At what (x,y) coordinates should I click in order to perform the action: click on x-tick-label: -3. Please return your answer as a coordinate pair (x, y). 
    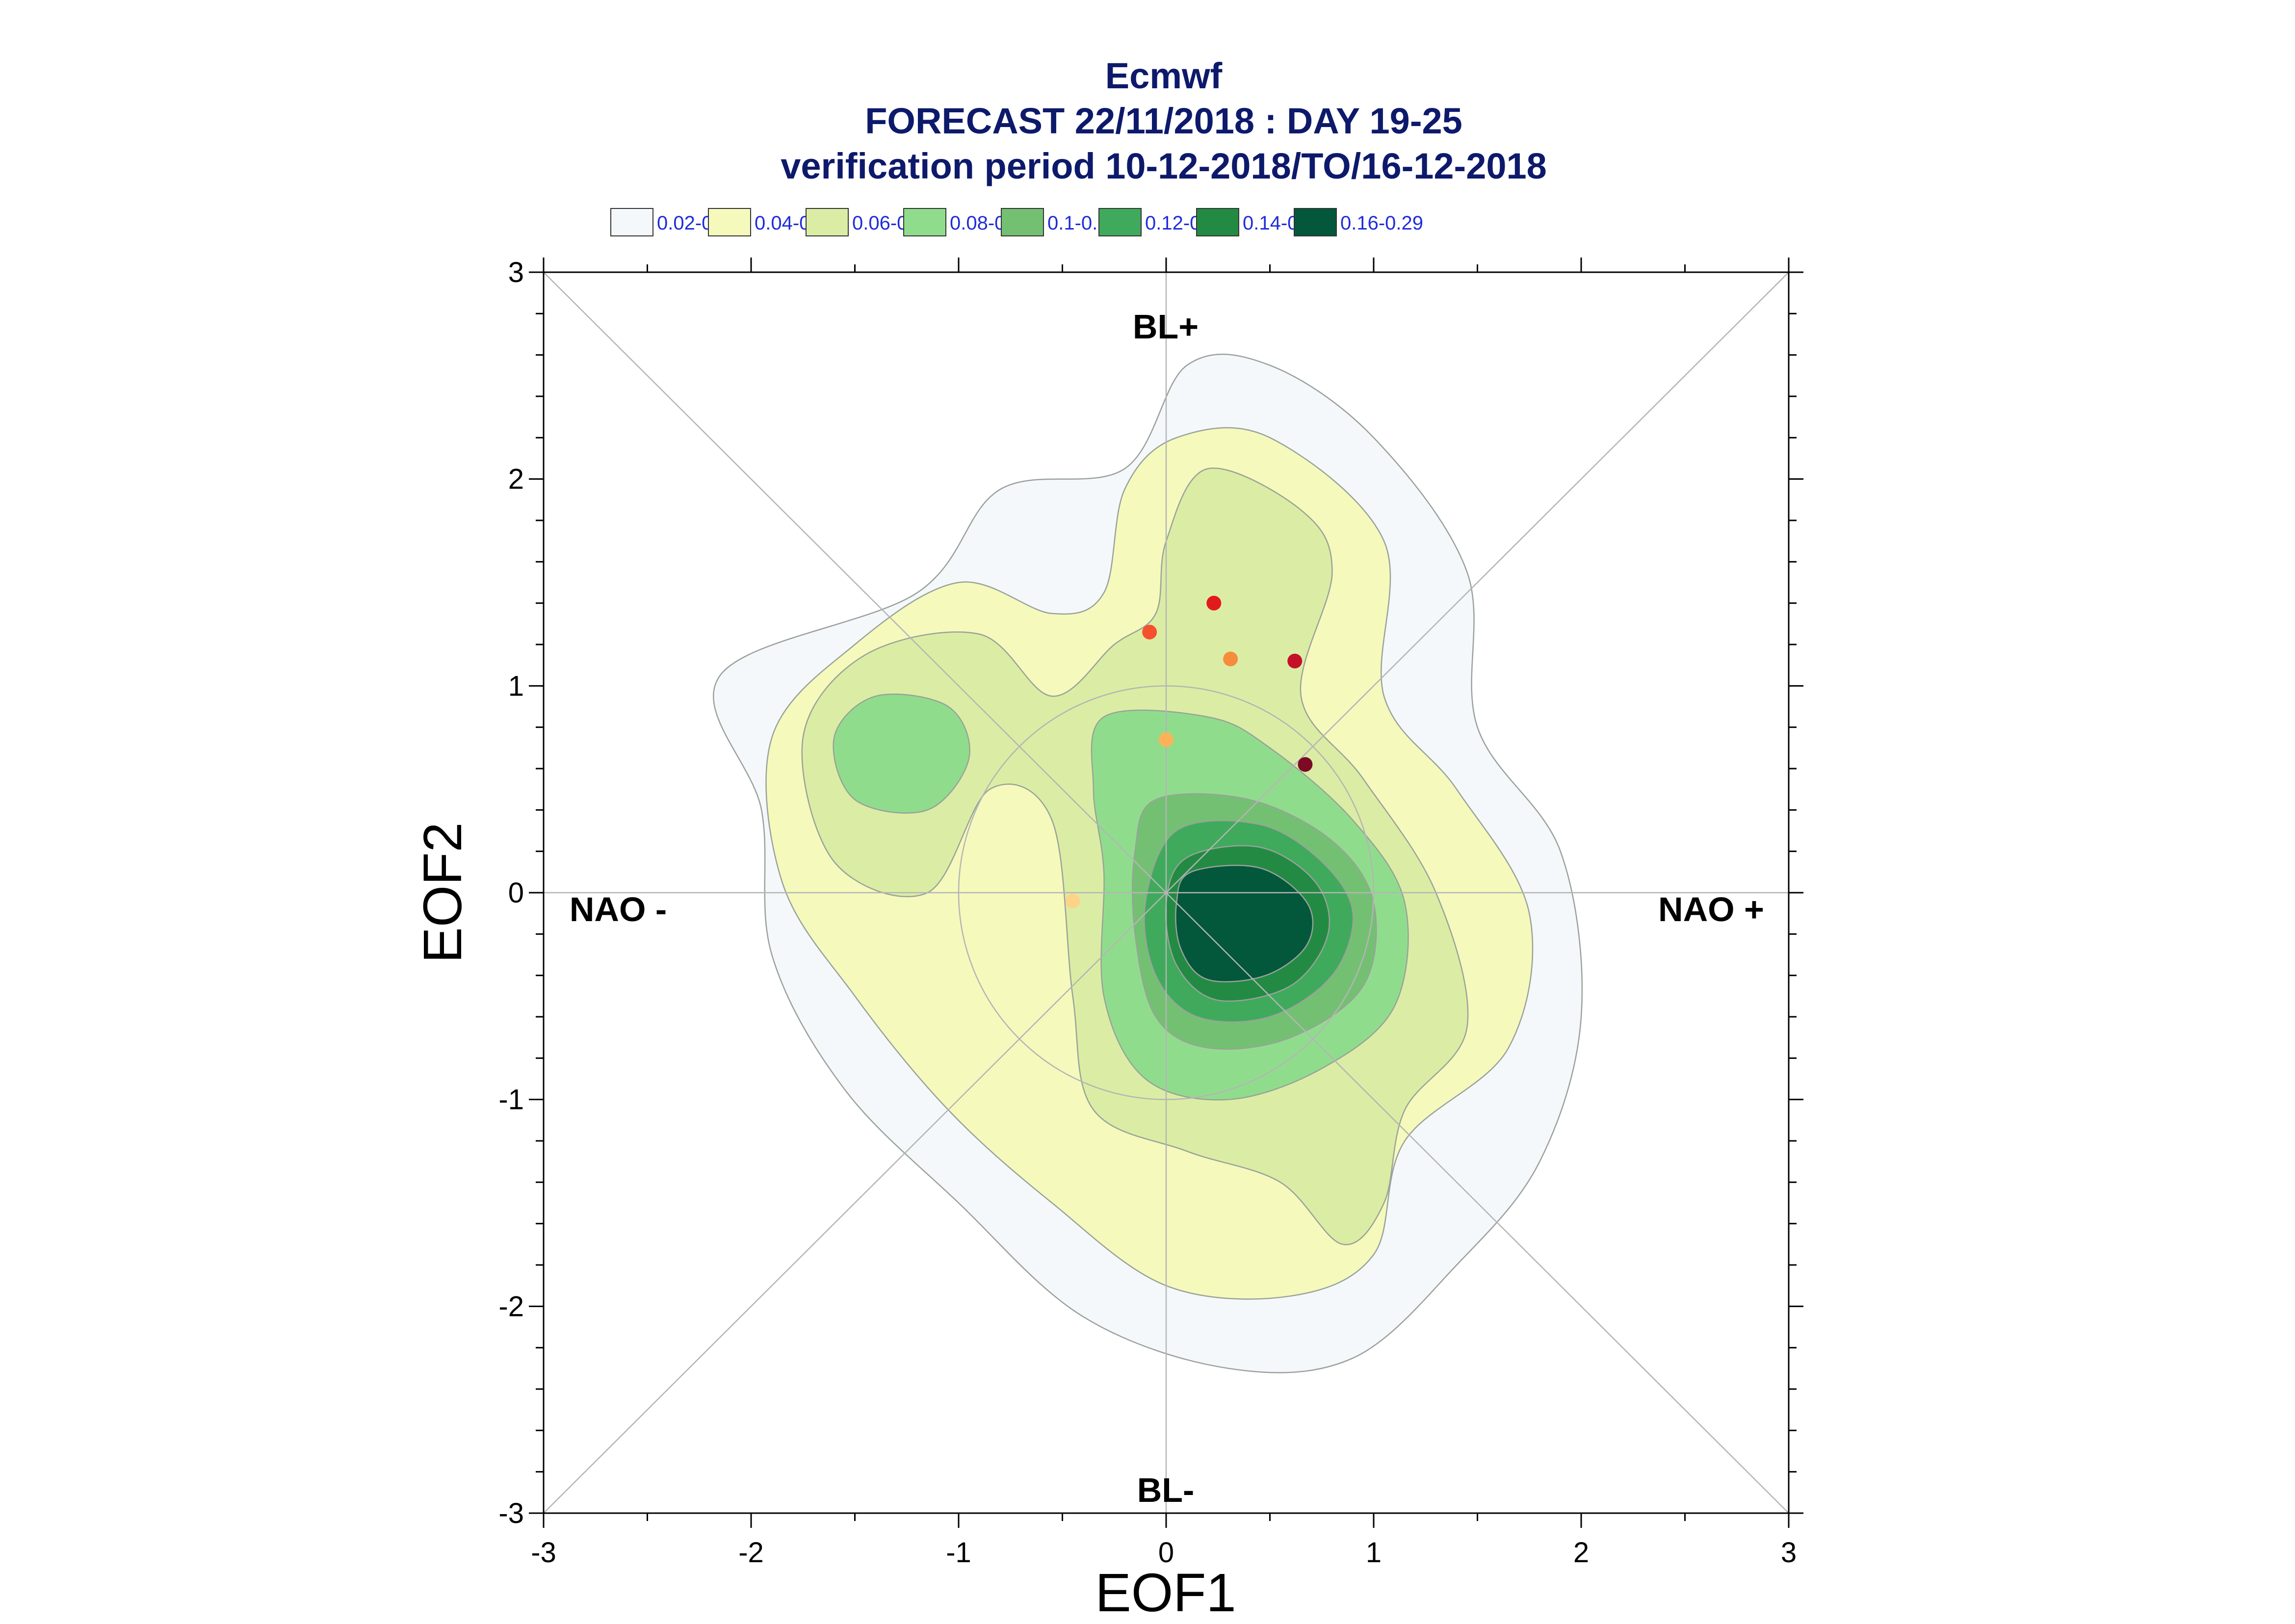
    Looking at the image, I should click on (543, 1553).